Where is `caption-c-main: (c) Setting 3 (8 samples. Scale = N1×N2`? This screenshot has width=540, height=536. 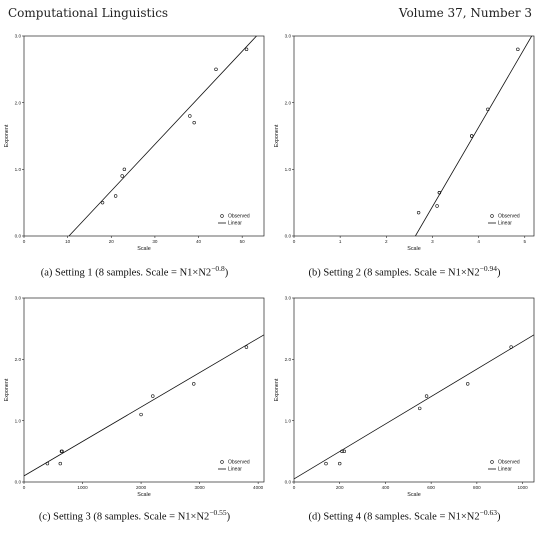
caption-c-main: (c) Setting 3 (8 samples. Scale = N1×N2 is located at coordinates (124, 517).